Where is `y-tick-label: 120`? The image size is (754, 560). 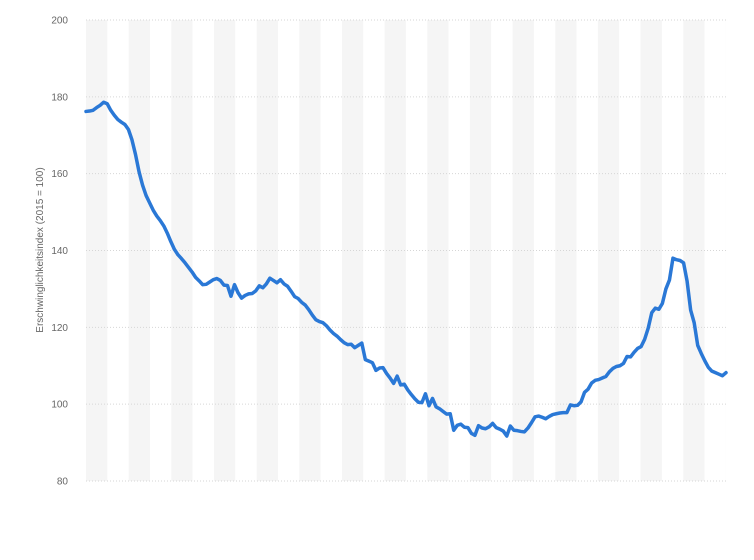
y-tick-label: 120 is located at coordinates (59, 328).